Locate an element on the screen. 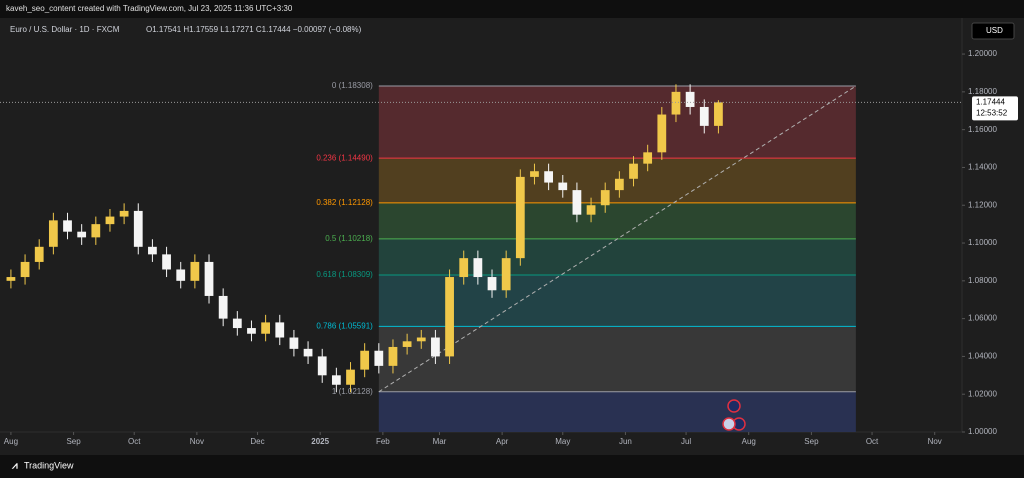  fib-label: 0.618 (1.08309) is located at coordinates (344, 274).